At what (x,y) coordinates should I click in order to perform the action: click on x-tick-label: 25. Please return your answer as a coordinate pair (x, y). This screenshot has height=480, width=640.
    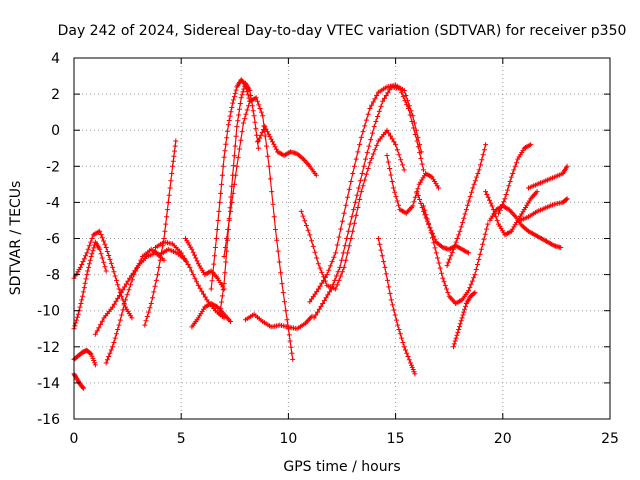
    Looking at the image, I should click on (610, 439).